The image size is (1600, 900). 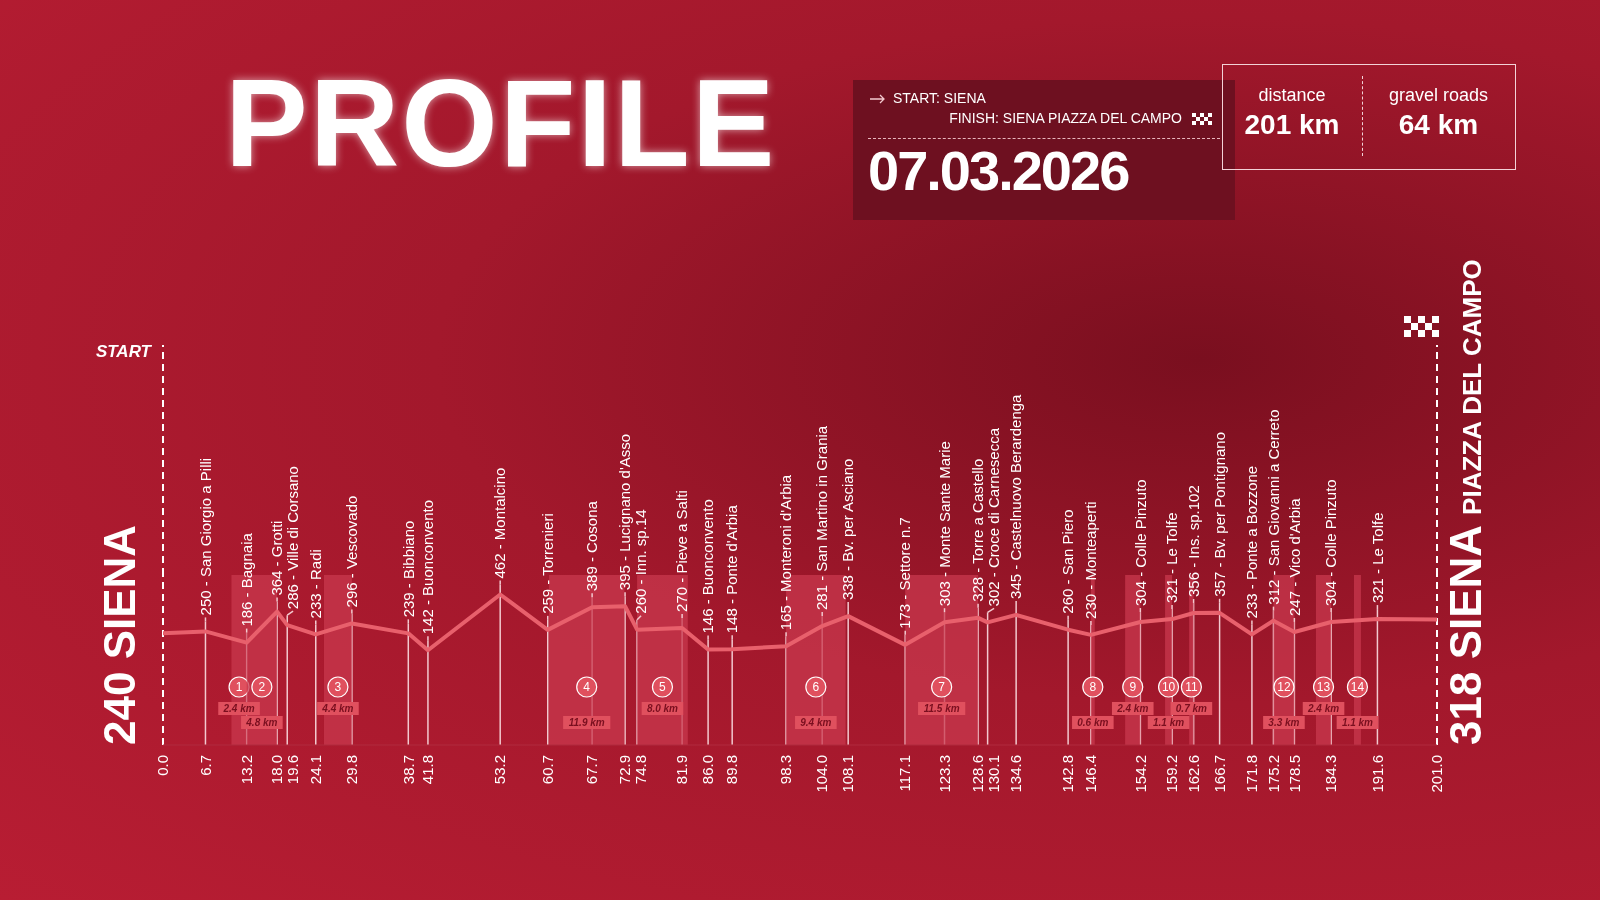 I want to click on data-label: 395 - Lucignano d'Asso, so click(x=625, y=512).